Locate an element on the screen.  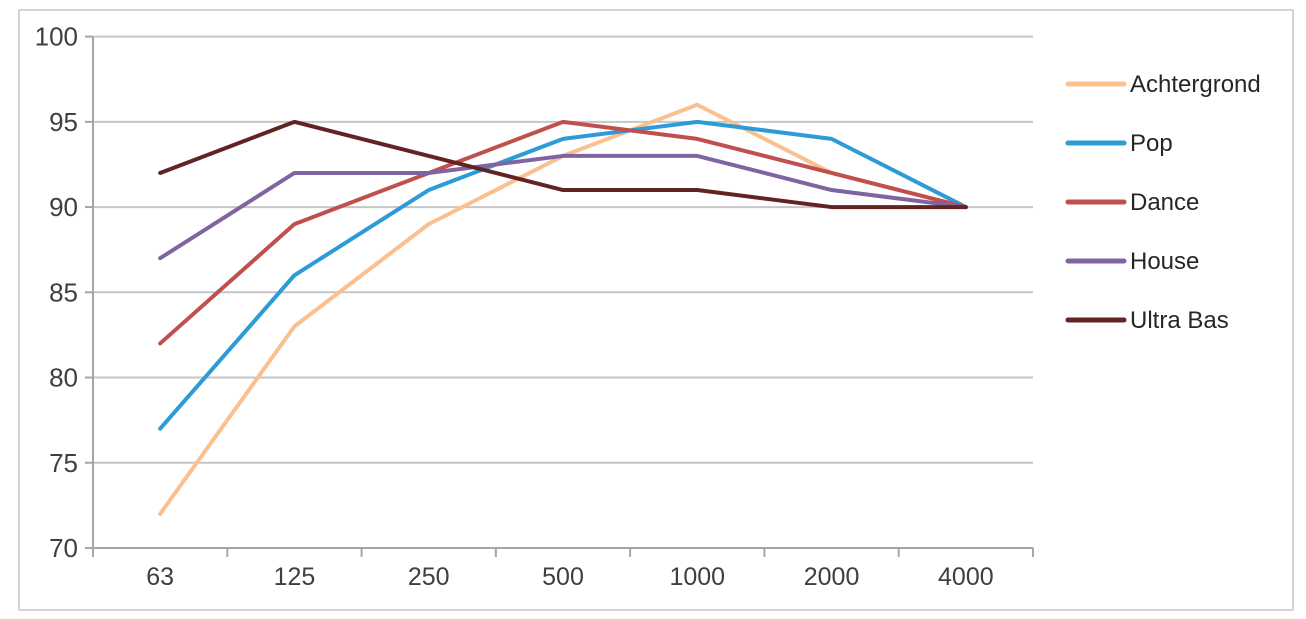
y-tick-label: 75 is located at coordinates (63, 463).